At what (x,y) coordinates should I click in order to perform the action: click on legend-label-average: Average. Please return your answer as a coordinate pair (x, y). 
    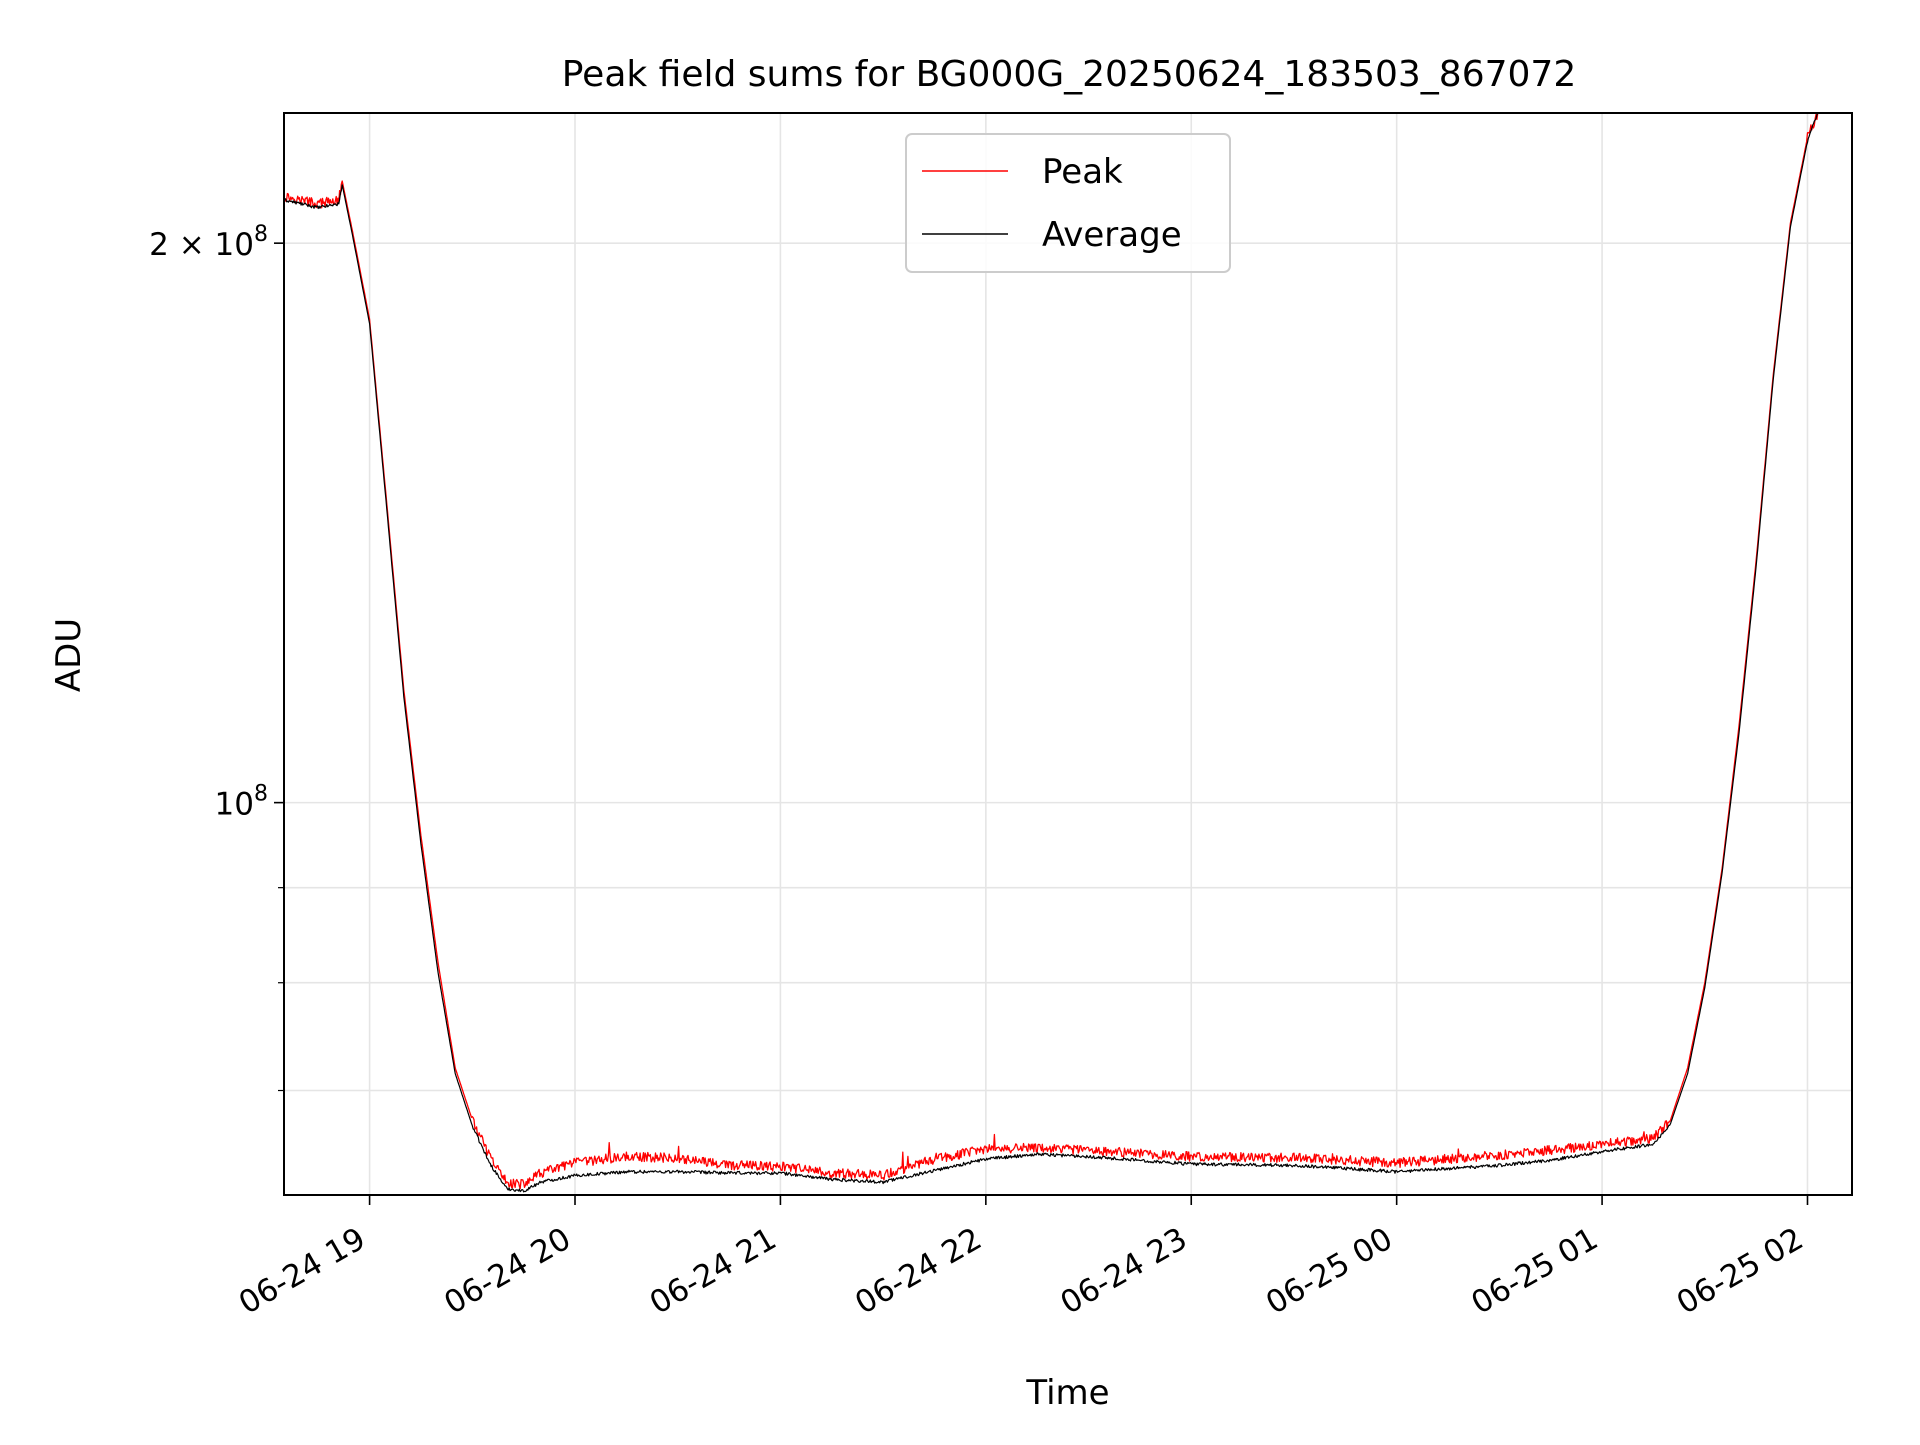
    Looking at the image, I should click on (1112, 235).